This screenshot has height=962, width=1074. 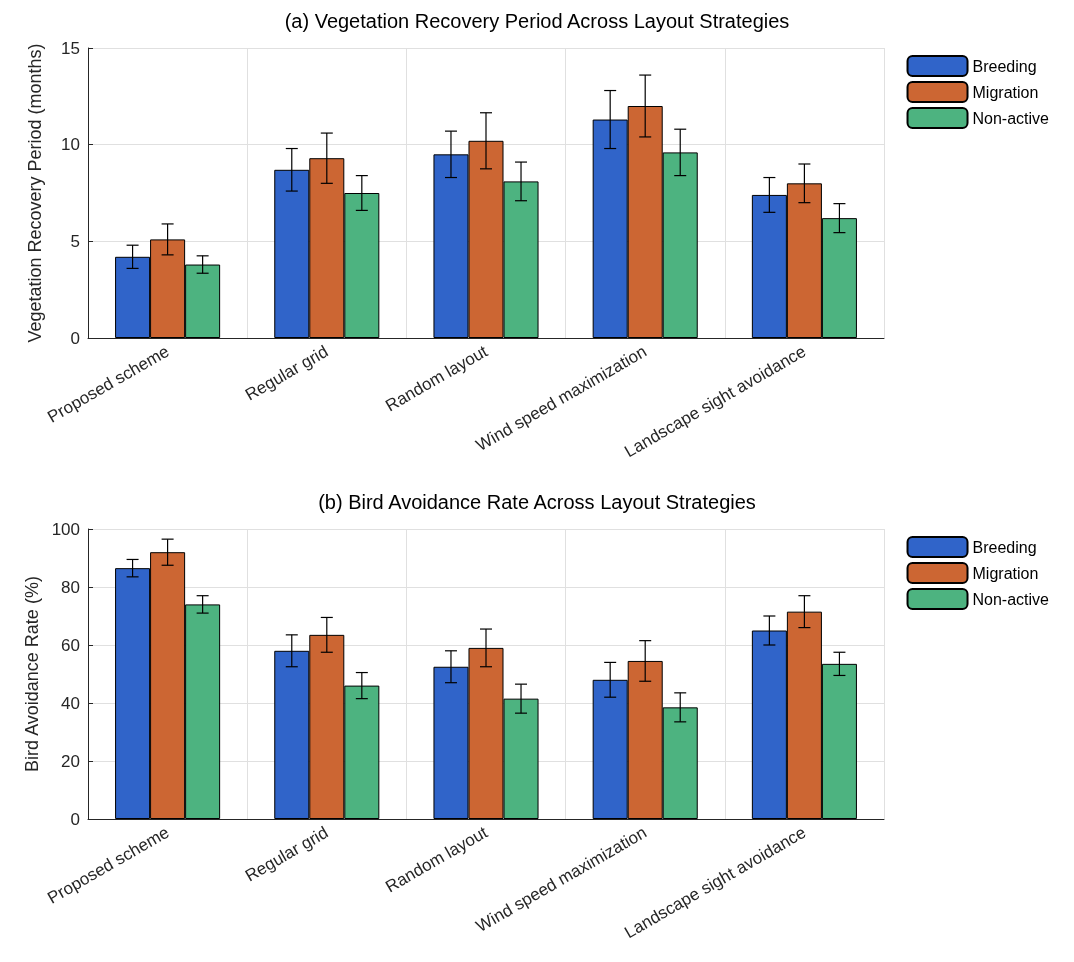 I want to click on y-tick-label: 10, so click(x=70, y=145).